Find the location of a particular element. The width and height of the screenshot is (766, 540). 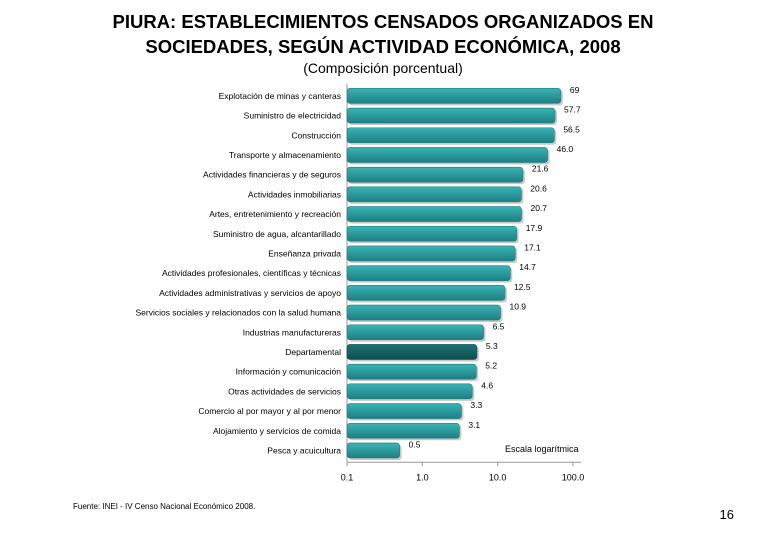

x-tick-label: 10.0 is located at coordinates (498, 477).